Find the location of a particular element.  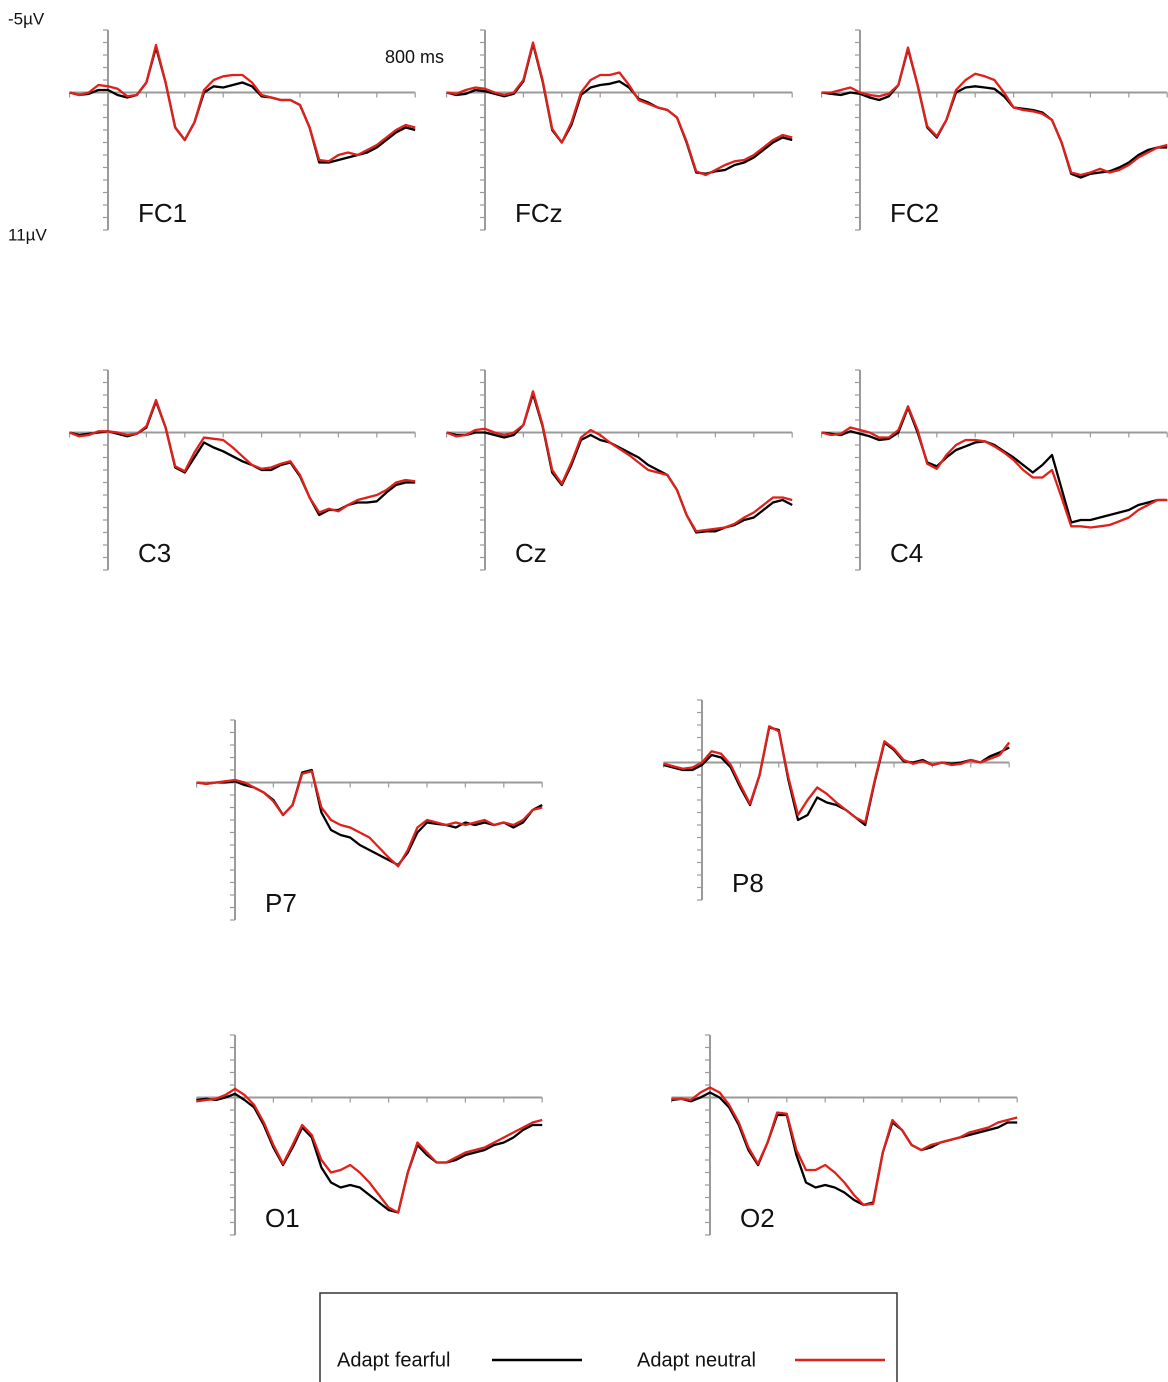

legend-label: Adapt neutral is located at coordinates (696, 1360).